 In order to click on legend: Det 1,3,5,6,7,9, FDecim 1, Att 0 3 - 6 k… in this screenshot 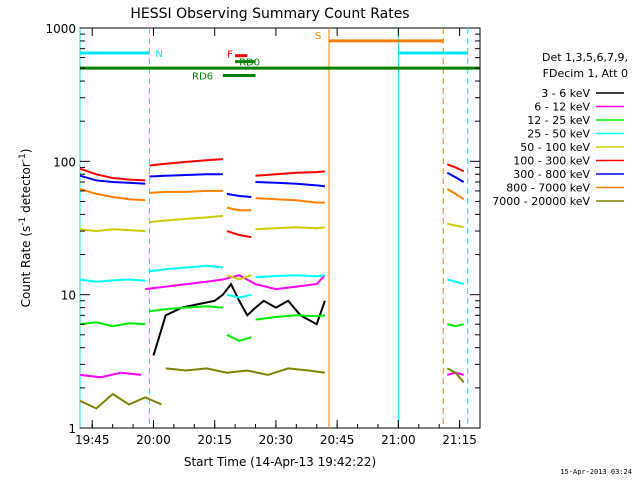, I will do `click(560, 129)`.